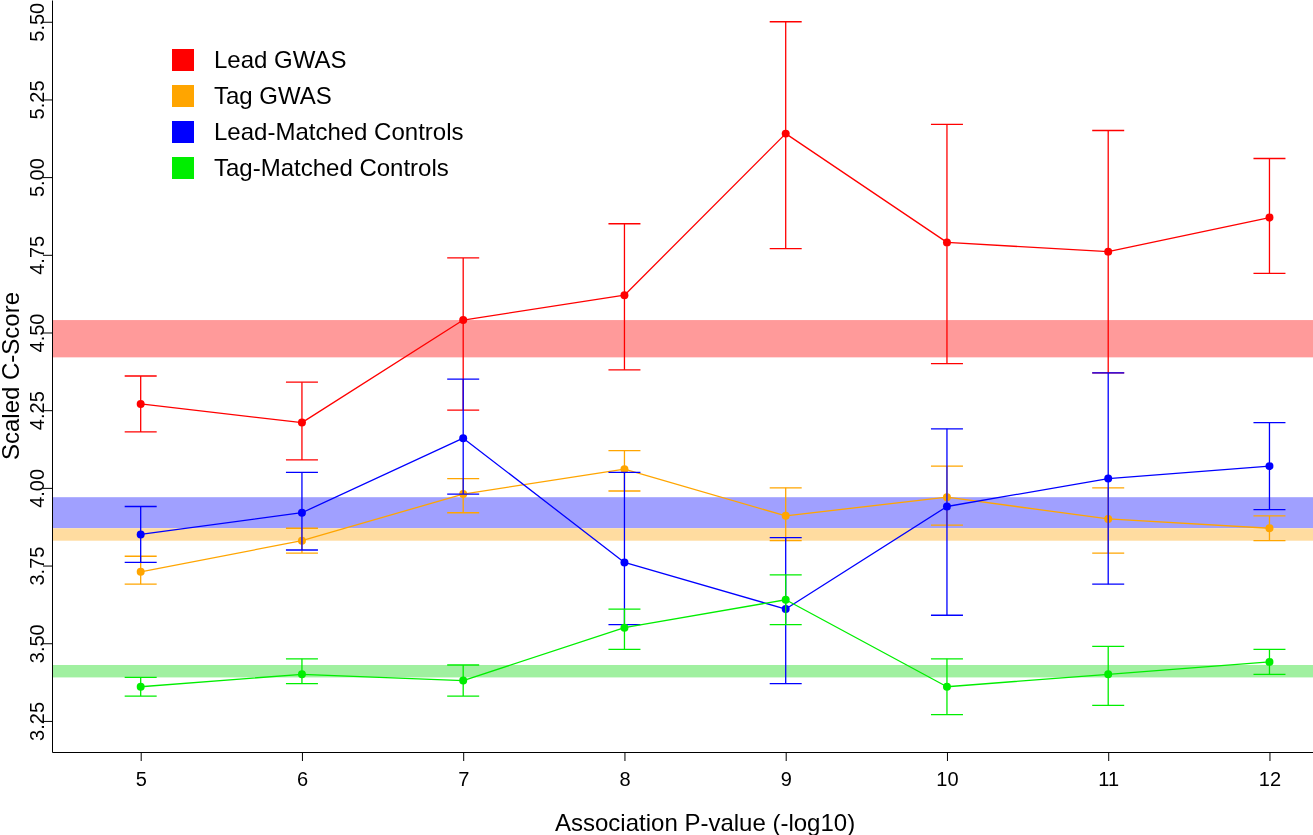 The height and width of the screenshot is (835, 1313). What do you see at coordinates (331, 168) in the screenshot?
I see `legend-label: Tag-Matched Controls` at bounding box center [331, 168].